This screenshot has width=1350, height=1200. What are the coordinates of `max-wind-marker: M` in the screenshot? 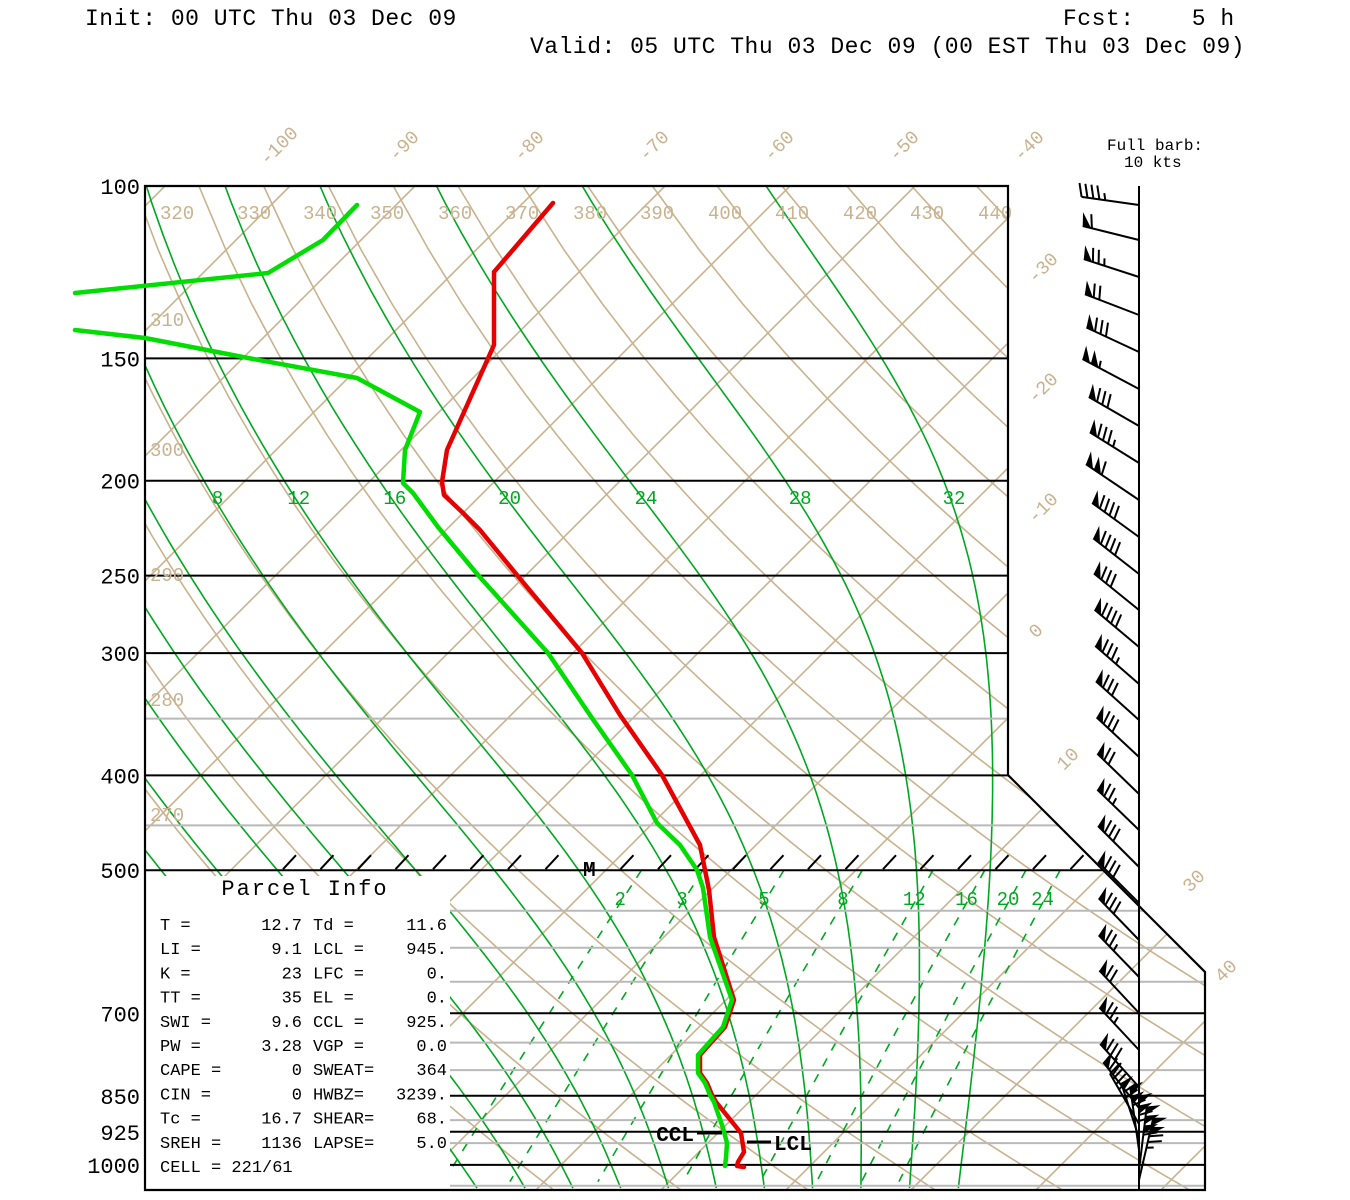 It's located at (589, 871).